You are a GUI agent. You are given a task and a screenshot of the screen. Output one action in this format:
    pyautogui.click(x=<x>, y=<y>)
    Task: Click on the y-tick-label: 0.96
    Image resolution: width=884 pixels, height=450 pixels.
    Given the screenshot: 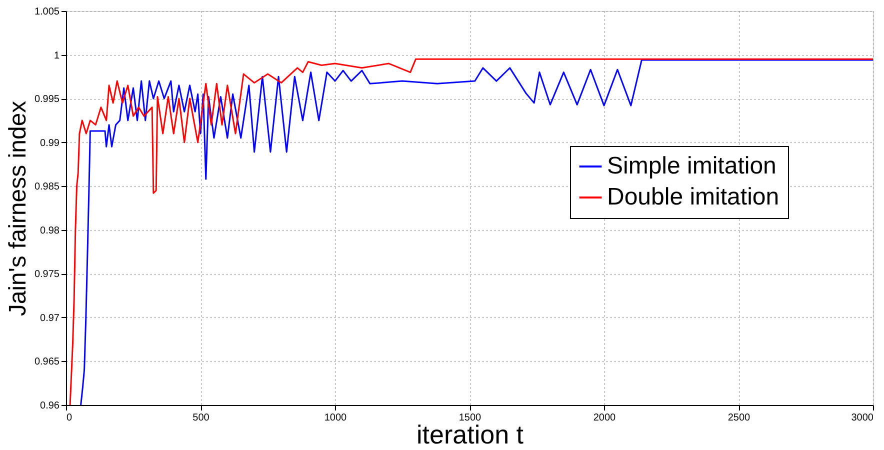 What is the action you would take?
    pyautogui.click(x=50, y=406)
    